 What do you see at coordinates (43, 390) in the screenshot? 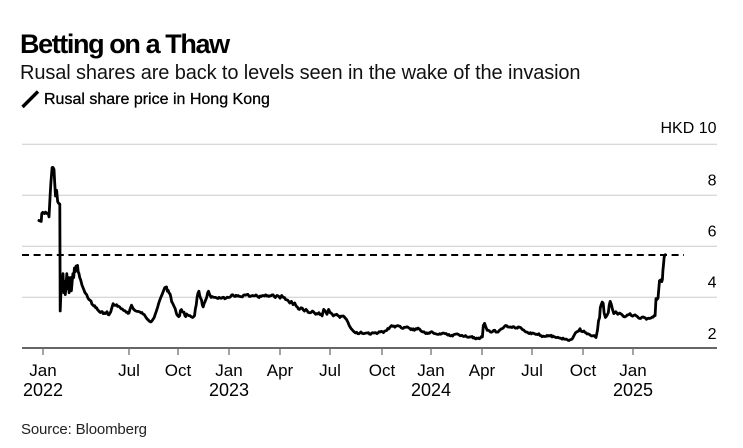
I see `svg-text: 2022` at bounding box center [43, 390].